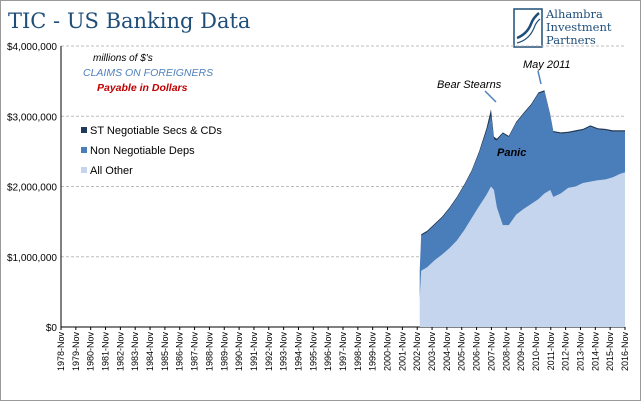  What do you see at coordinates (432, 352) in the screenshot?
I see `xtick-label-25: 2003-Nov` at bounding box center [432, 352].